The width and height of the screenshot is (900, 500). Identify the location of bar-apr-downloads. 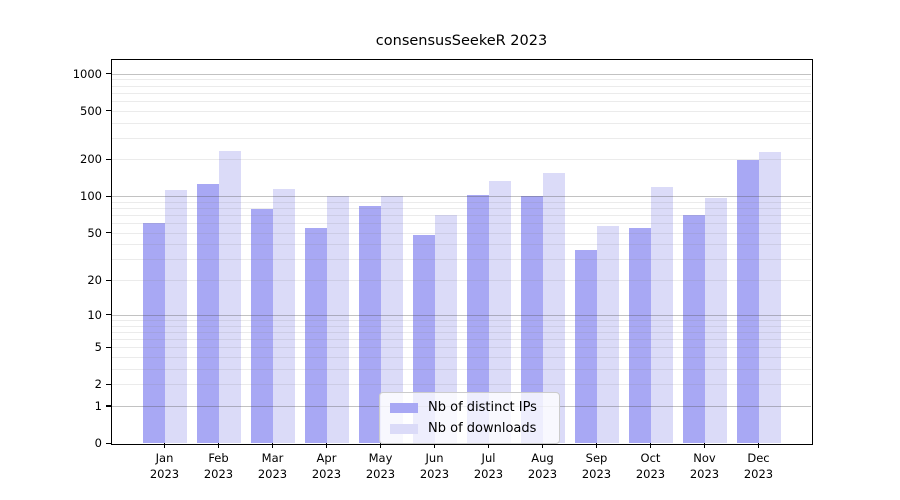
(337, 319).